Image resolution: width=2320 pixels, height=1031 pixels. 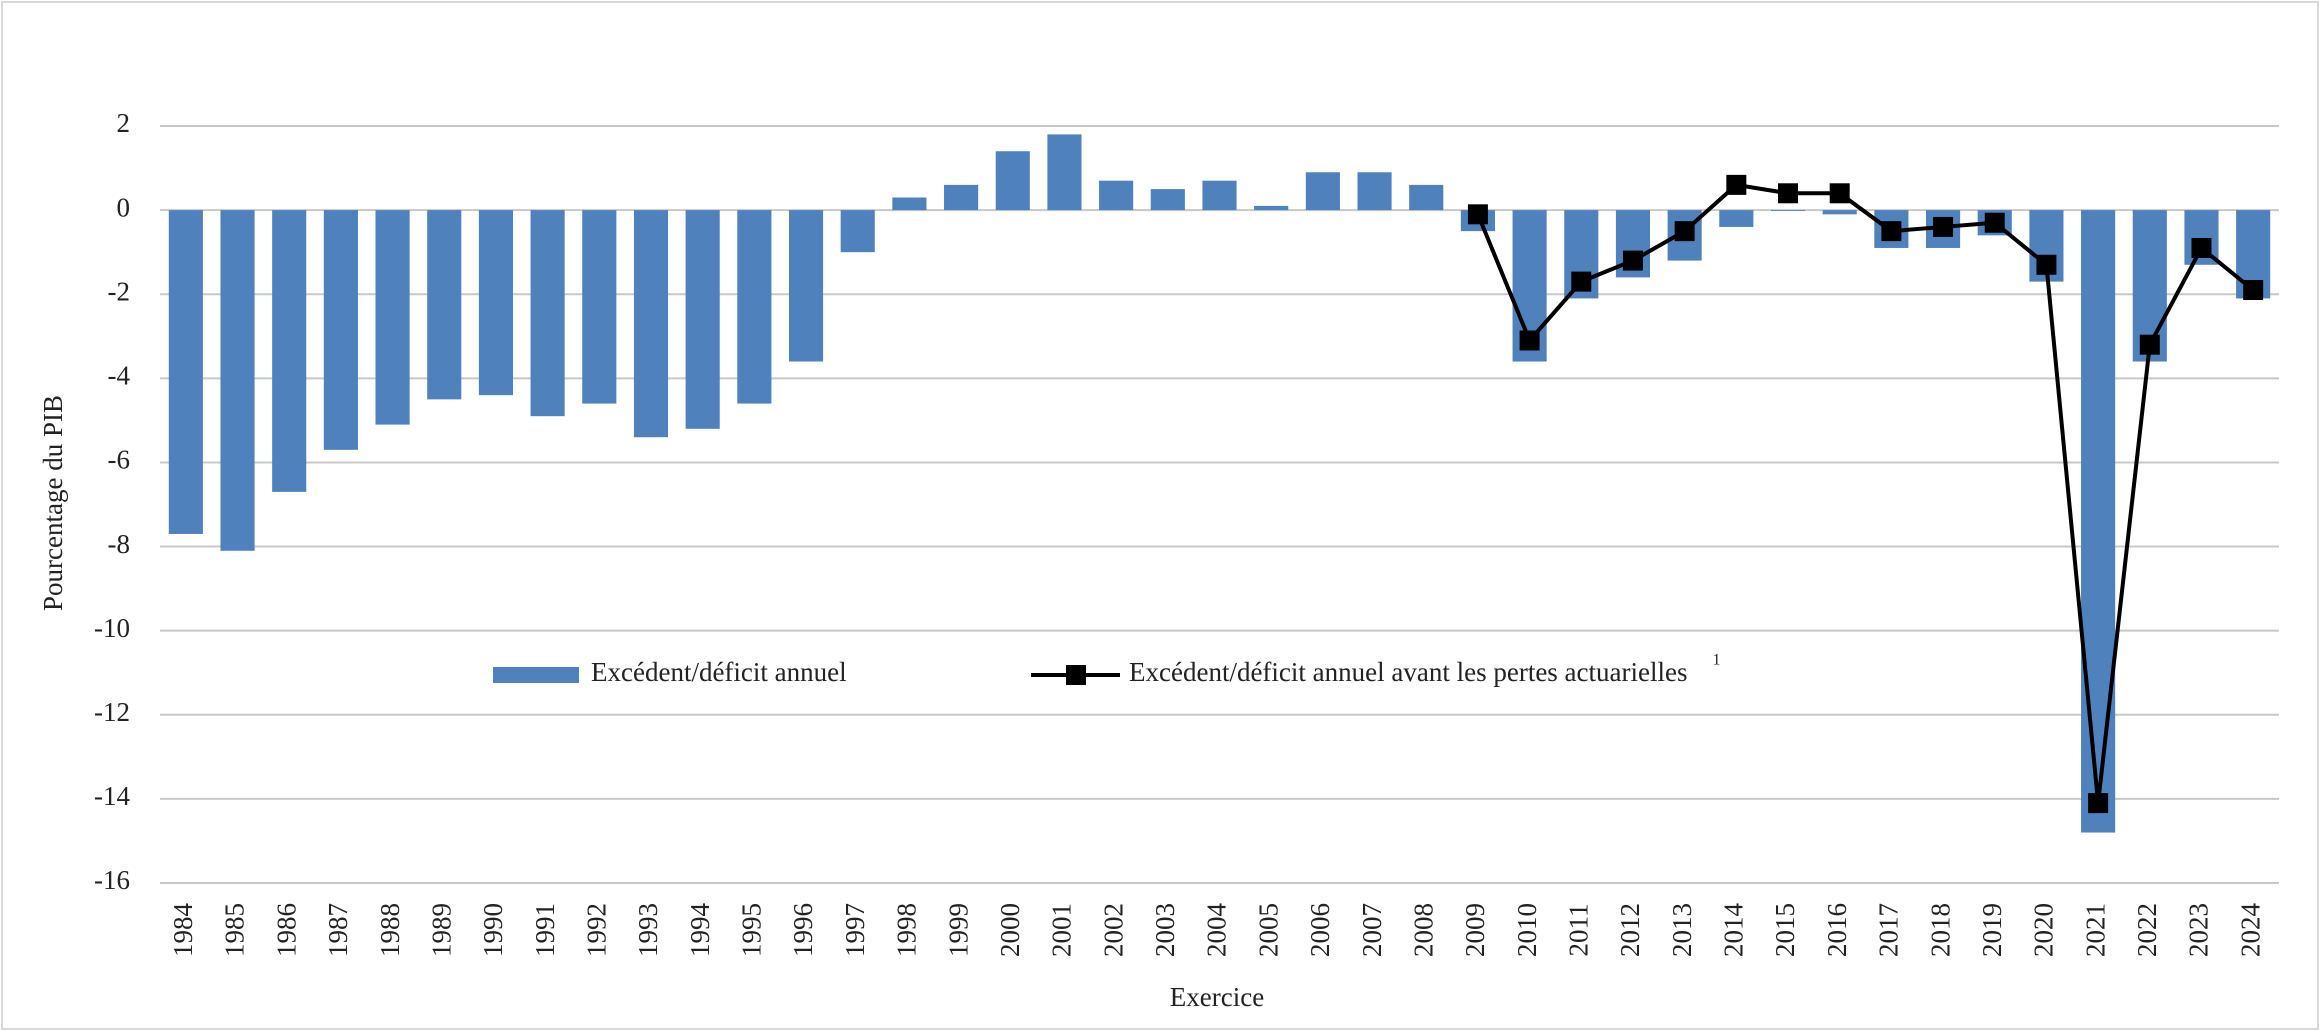 What do you see at coordinates (1475, 930) in the screenshot?
I see `x-tick-label: 2009` at bounding box center [1475, 930].